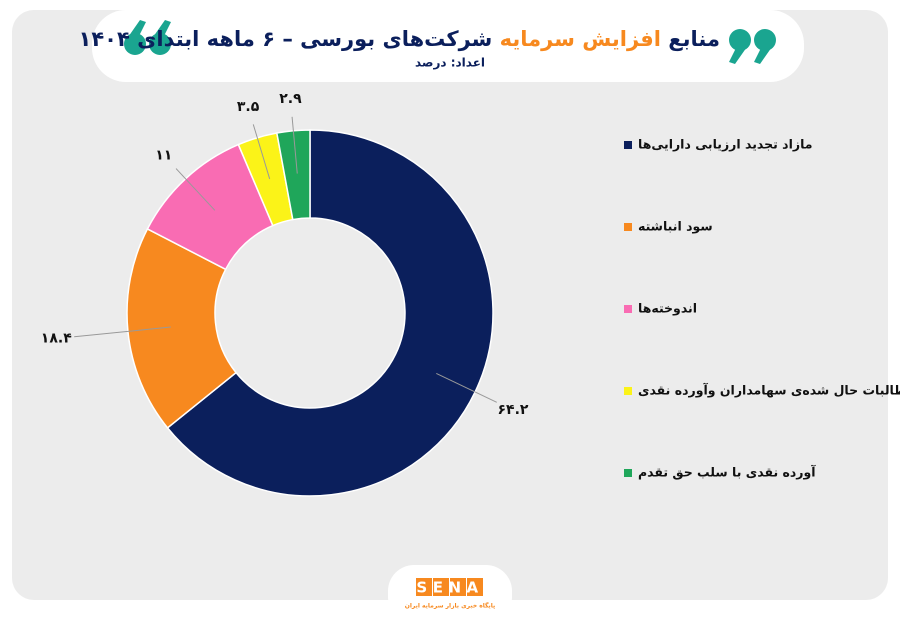 The width and height of the screenshot is (900, 623). I want to click on tagline: پایگاه خبری بازار سرمایه ایران, so click(450, 606).